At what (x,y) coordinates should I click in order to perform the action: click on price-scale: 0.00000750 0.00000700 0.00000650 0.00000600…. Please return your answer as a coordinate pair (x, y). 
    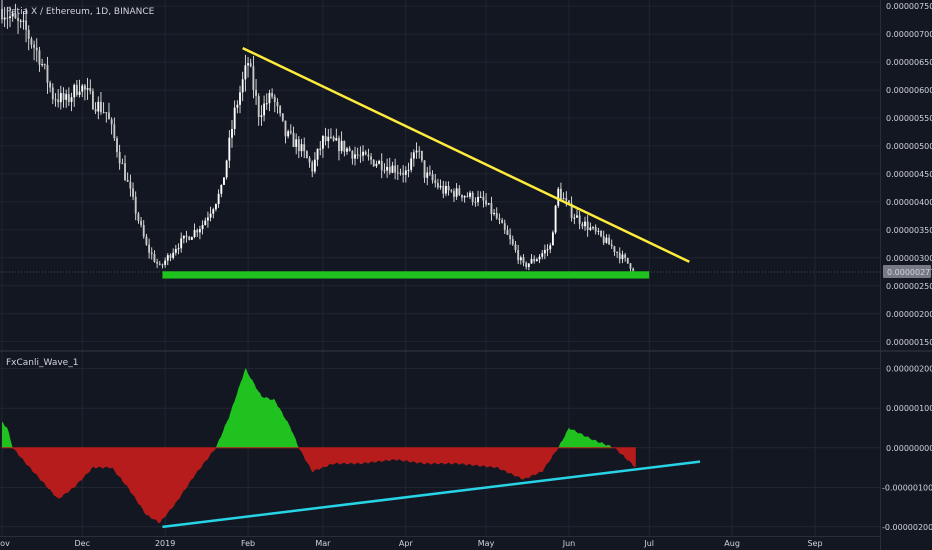
    Looking at the image, I should click on (906, 275).